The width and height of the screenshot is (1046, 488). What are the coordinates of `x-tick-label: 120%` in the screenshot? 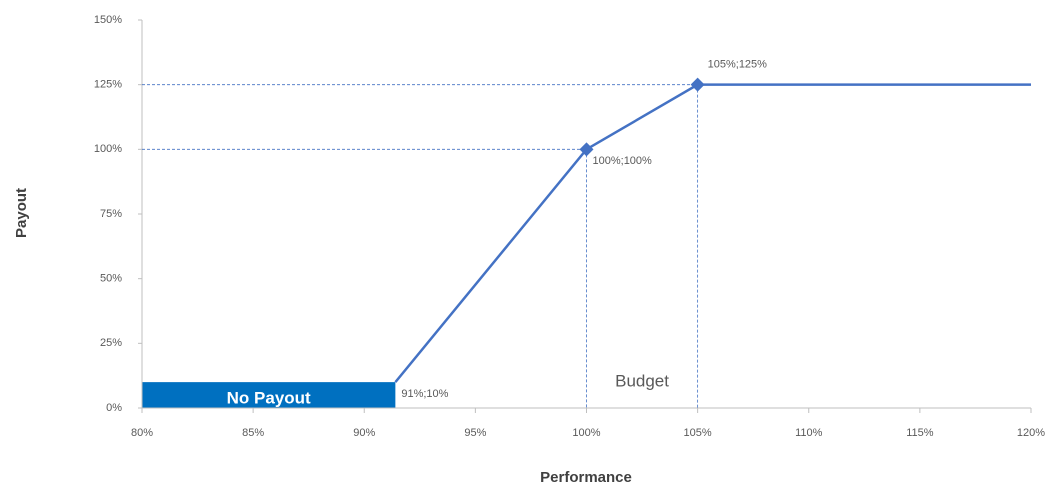 It's located at (1031, 433).